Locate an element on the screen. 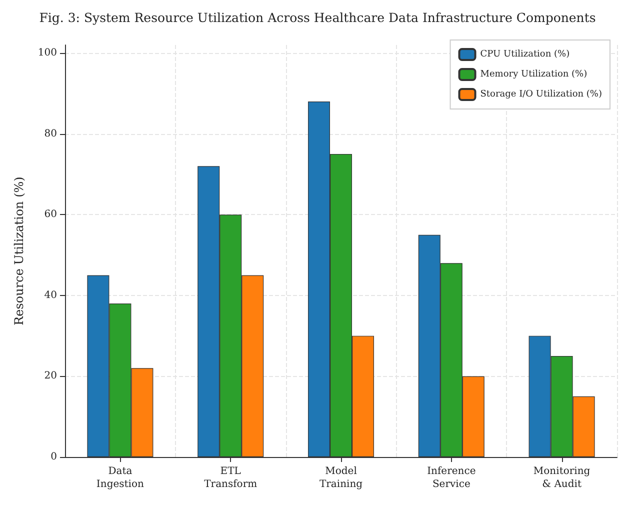 This screenshot has height=505, width=635. x-tick-label: Data Ingestion is located at coordinates (120, 478).